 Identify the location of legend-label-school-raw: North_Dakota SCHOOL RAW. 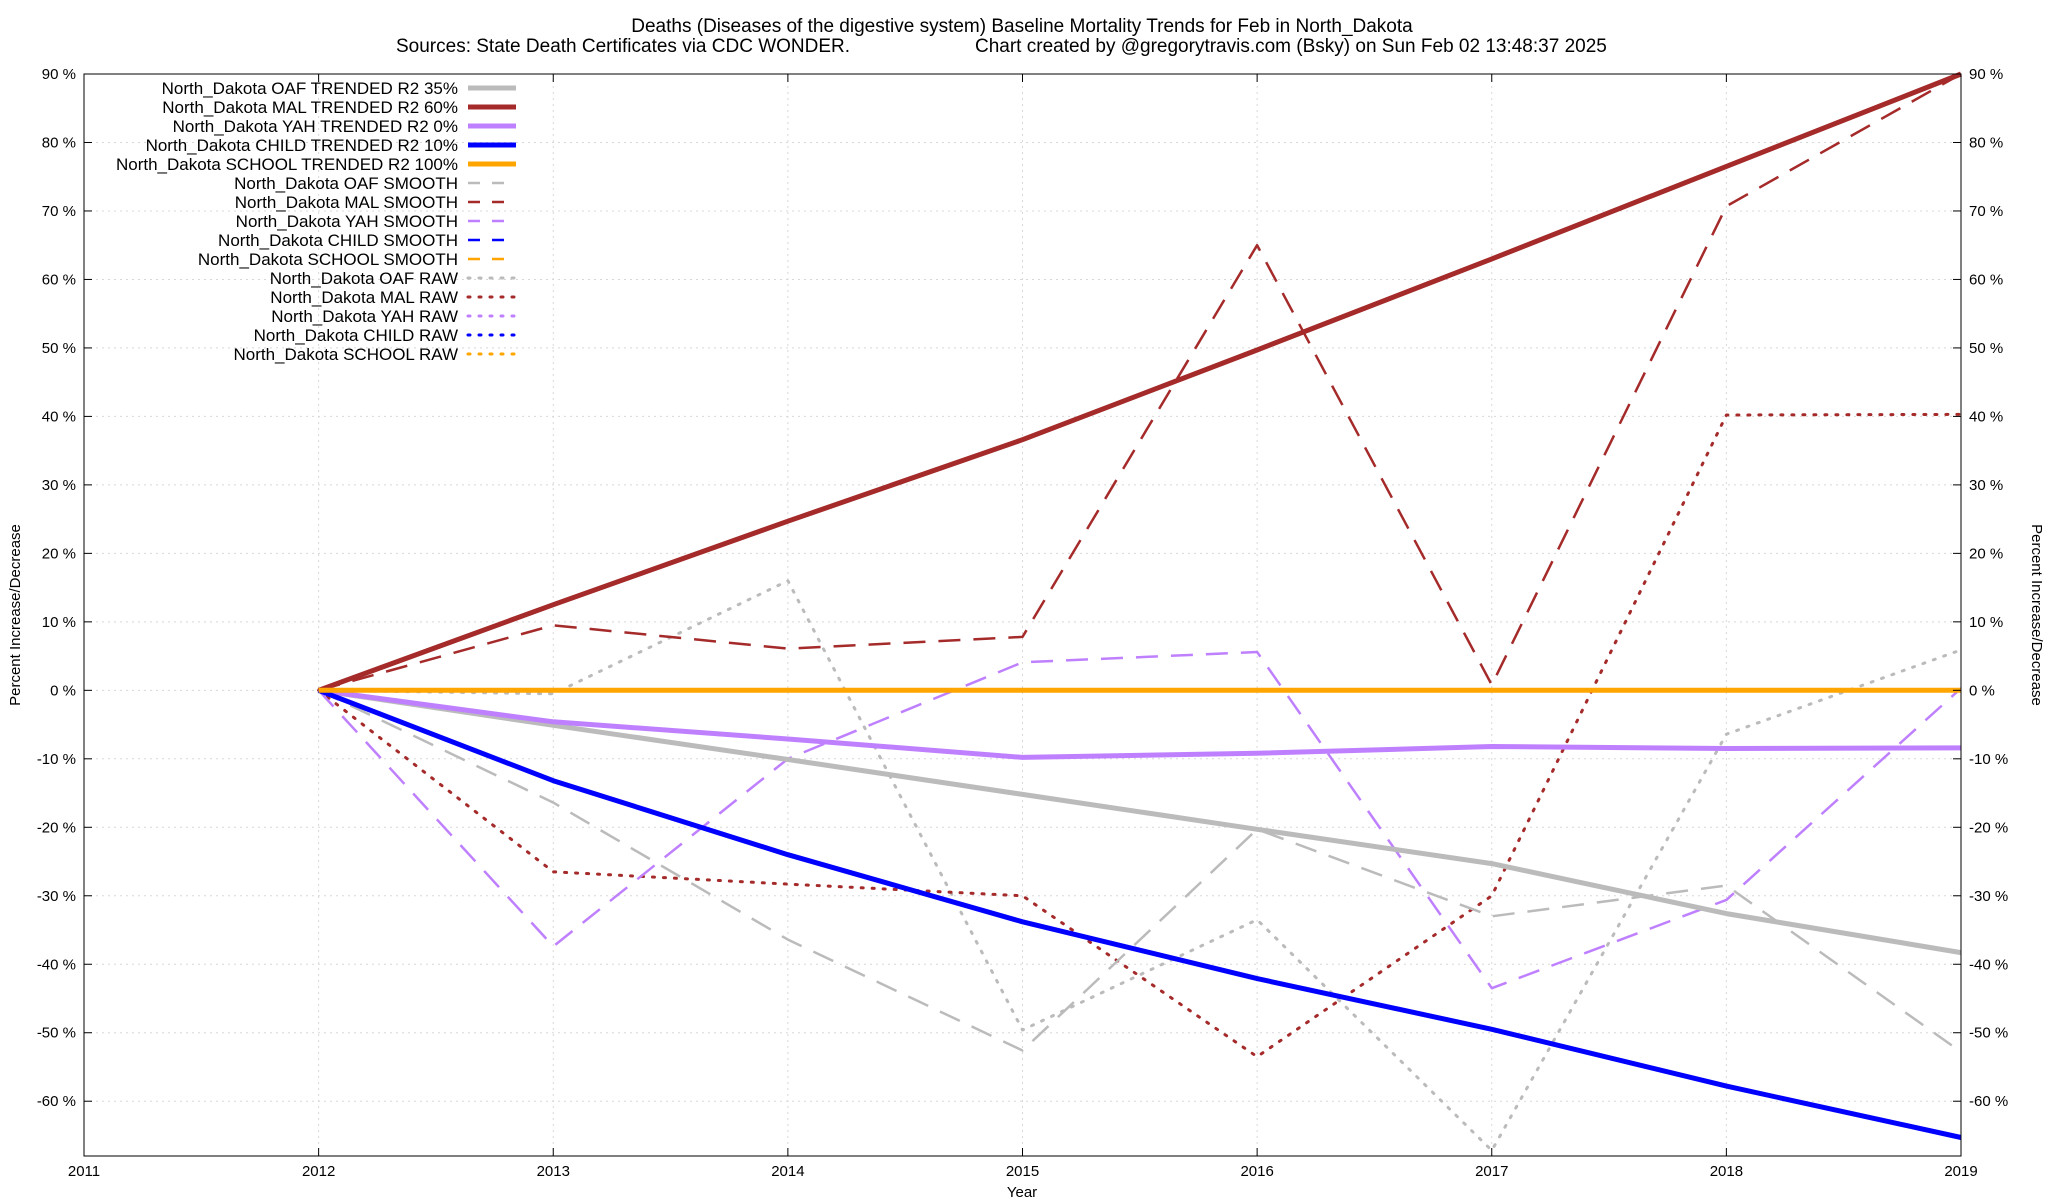
(345, 354).